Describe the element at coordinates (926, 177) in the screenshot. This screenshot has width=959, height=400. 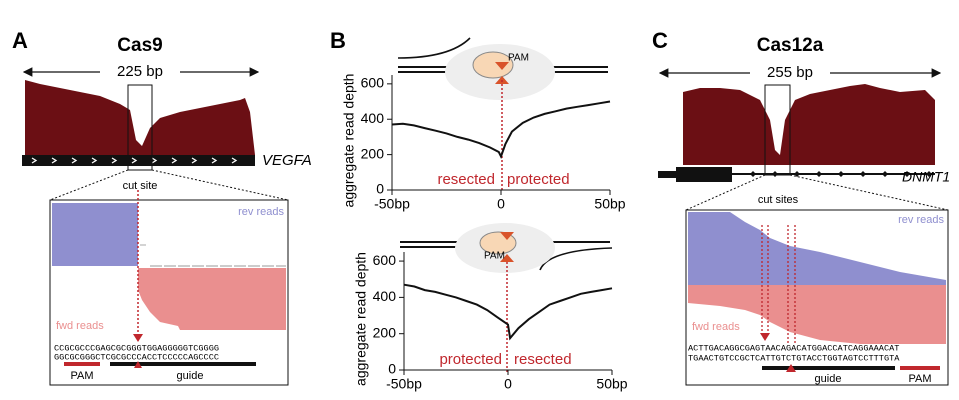
I see `gene-label: DNMT1` at that location.